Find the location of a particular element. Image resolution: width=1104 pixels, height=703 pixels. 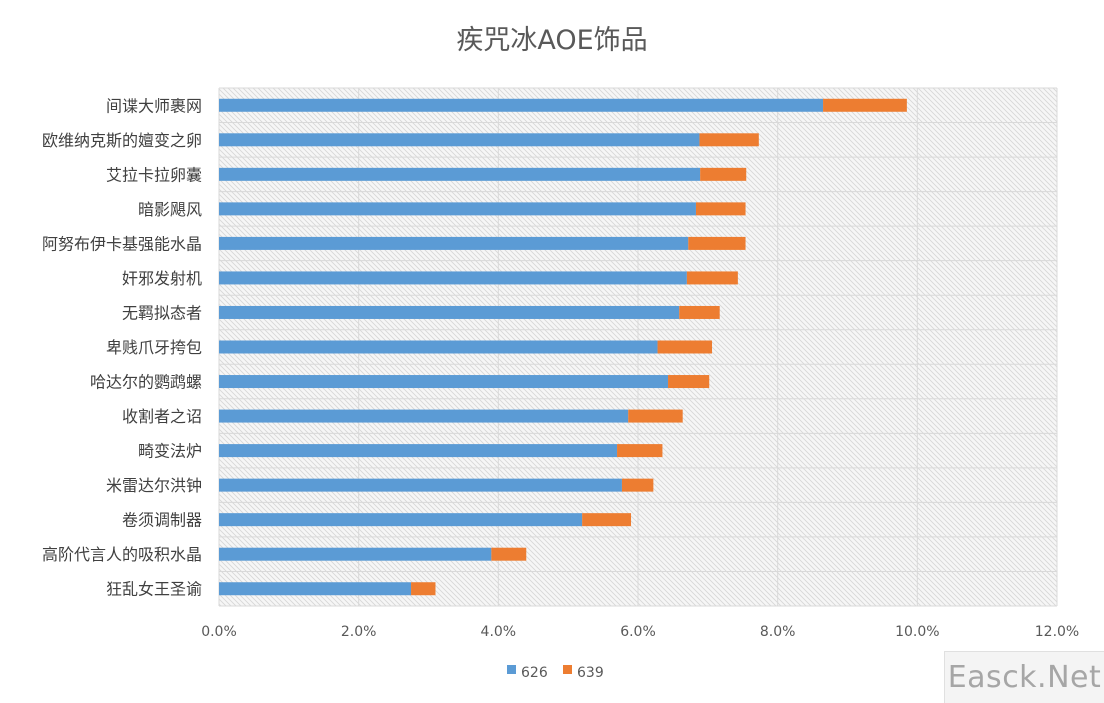

x-tick-label: 10.0% is located at coordinates (917, 632).